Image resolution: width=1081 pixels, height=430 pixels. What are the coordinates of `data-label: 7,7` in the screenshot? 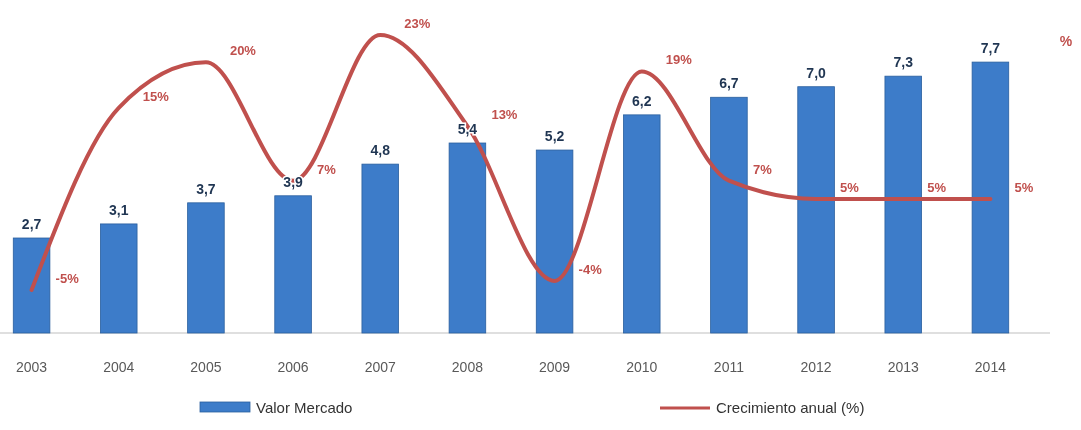 It's located at (990, 48).